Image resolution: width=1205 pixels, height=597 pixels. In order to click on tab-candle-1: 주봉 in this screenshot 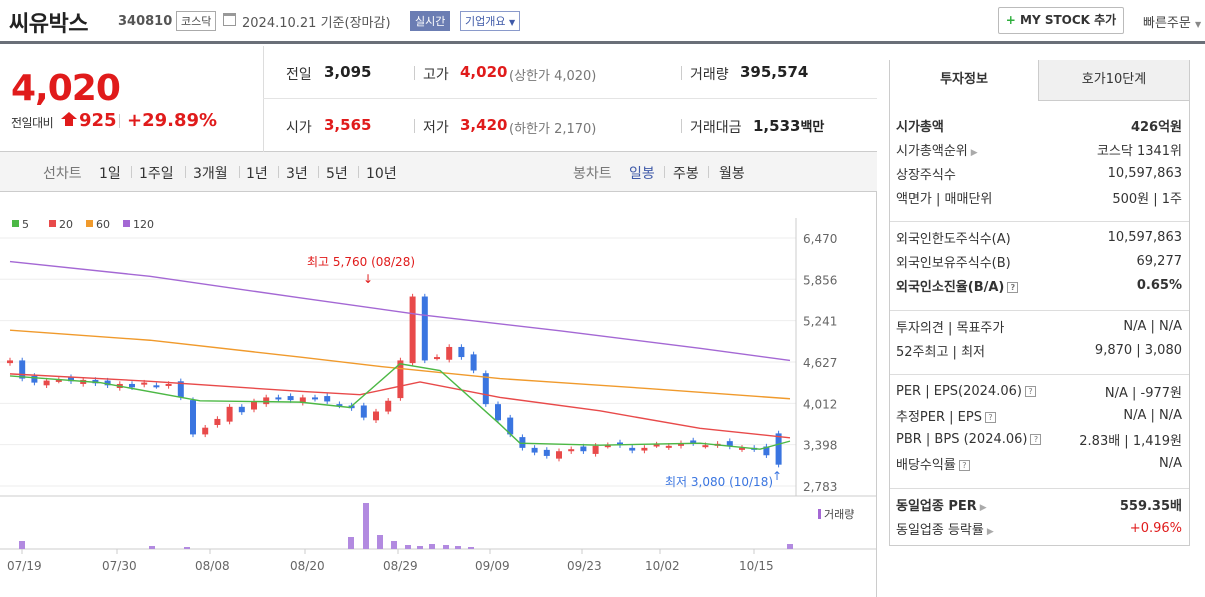, I will do `click(686, 174)`.